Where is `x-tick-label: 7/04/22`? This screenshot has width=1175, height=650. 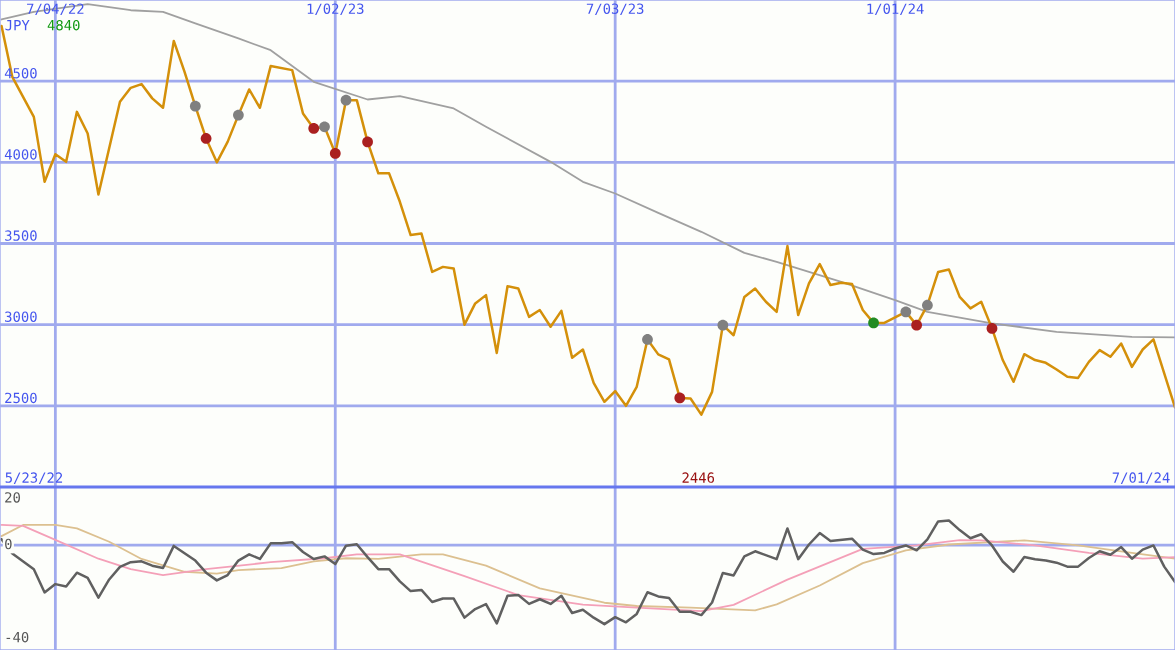
x-tick-label: 7/04/22 is located at coordinates (55, 9).